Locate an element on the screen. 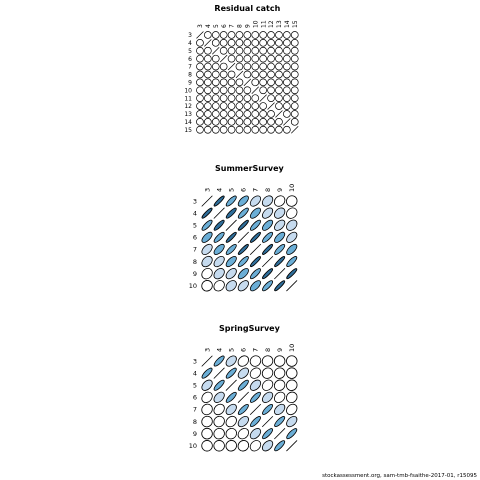  row-label: 4 is located at coordinates (195, 213).